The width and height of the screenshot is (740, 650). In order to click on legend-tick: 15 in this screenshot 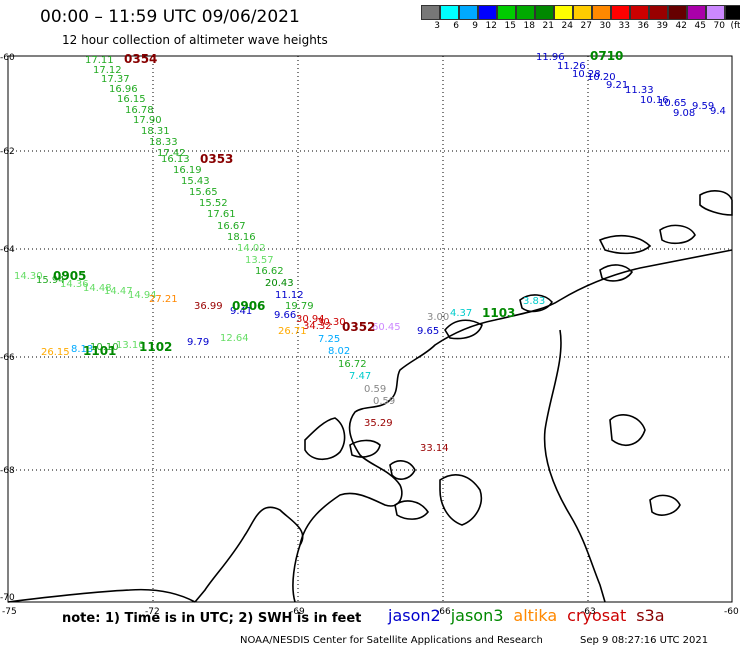, I will do `click(510, 26)`.